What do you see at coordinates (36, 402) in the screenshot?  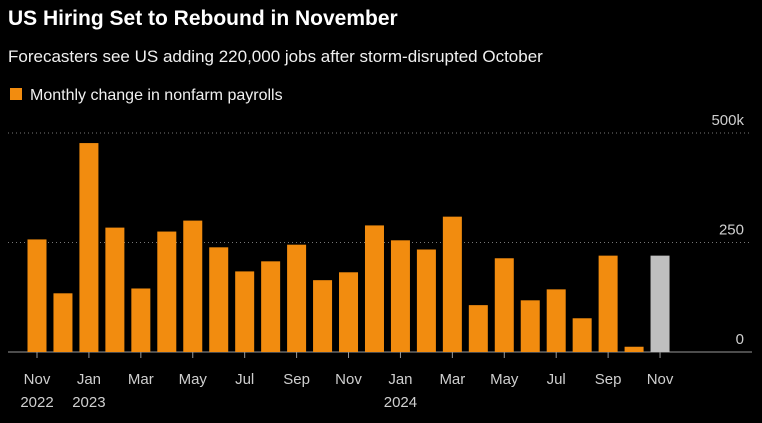 I see `x-tick-year: 2022` at bounding box center [36, 402].